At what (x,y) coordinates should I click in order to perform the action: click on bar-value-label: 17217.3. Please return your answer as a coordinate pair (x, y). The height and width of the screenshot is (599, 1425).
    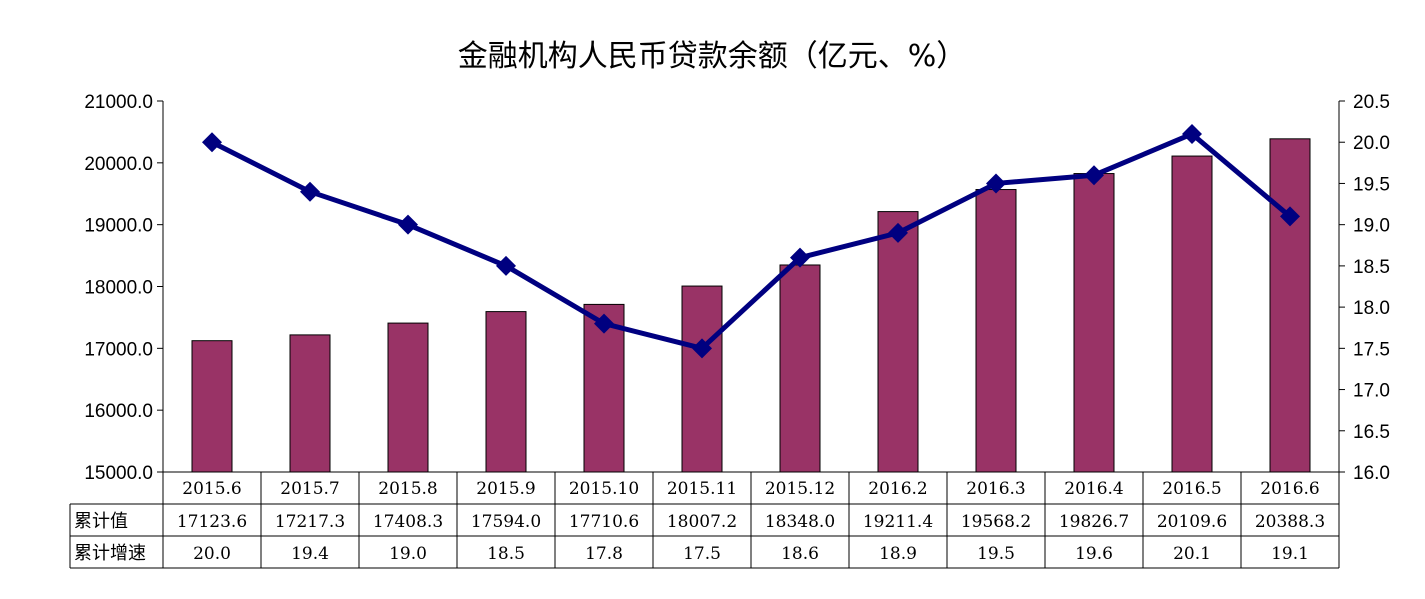
    Looking at the image, I should click on (310, 522).